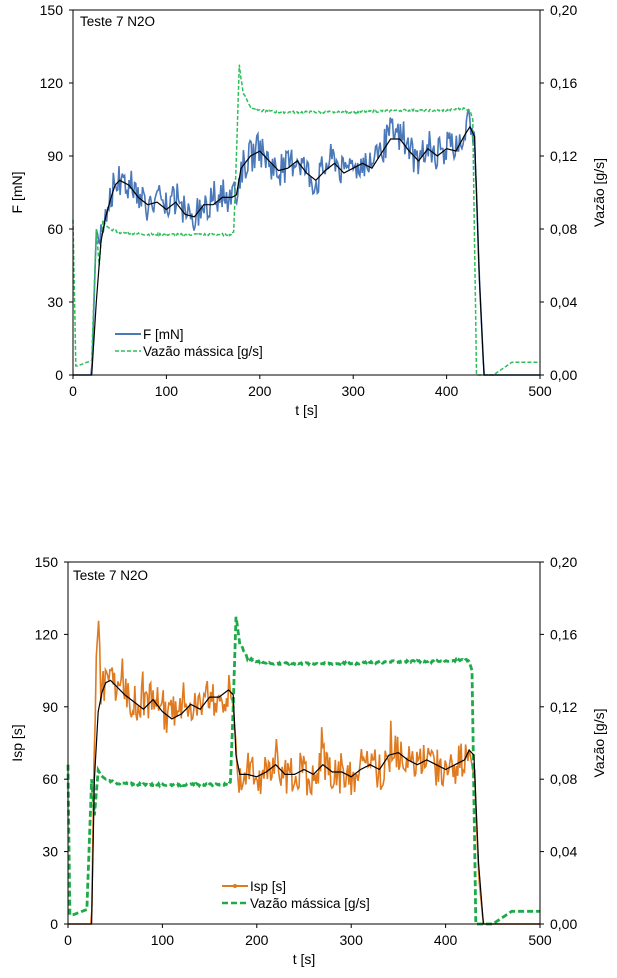 The image size is (617, 978). Describe the element at coordinates (17, 742) in the screenshot. I see `y-left-axis-label: Isp [s]` at that location.